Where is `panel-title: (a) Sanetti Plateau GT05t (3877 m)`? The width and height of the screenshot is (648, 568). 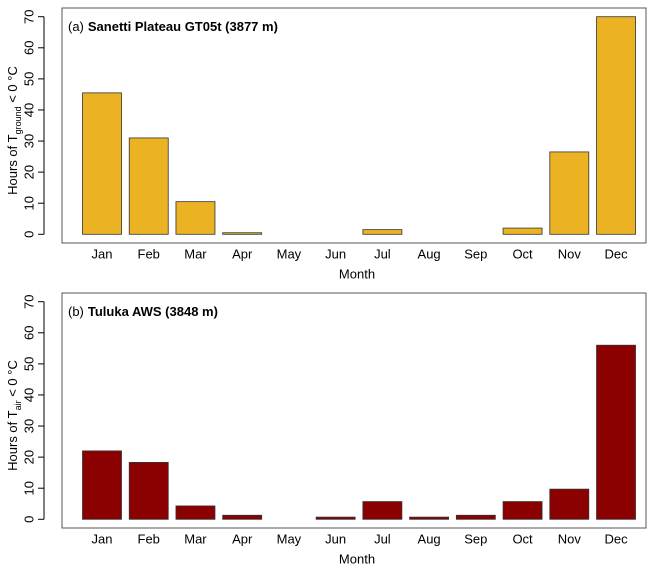
panel-title: (a) Sanetti Plateau GT05t (3877 m) is located at coordinates (173, 26).